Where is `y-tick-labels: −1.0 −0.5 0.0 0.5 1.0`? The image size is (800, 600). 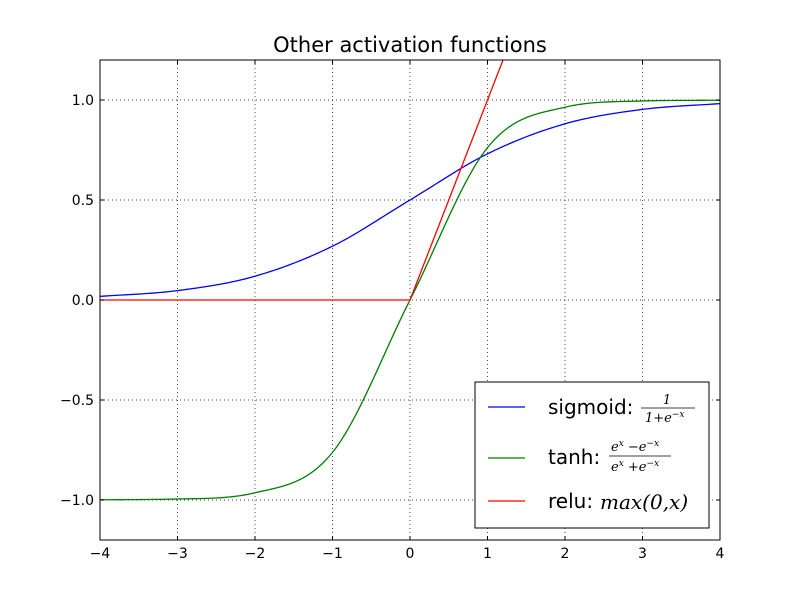
y-tick-labels: −1.0 −0.5 0.0 0.5 1.0 is located at coordinates (77, 301).